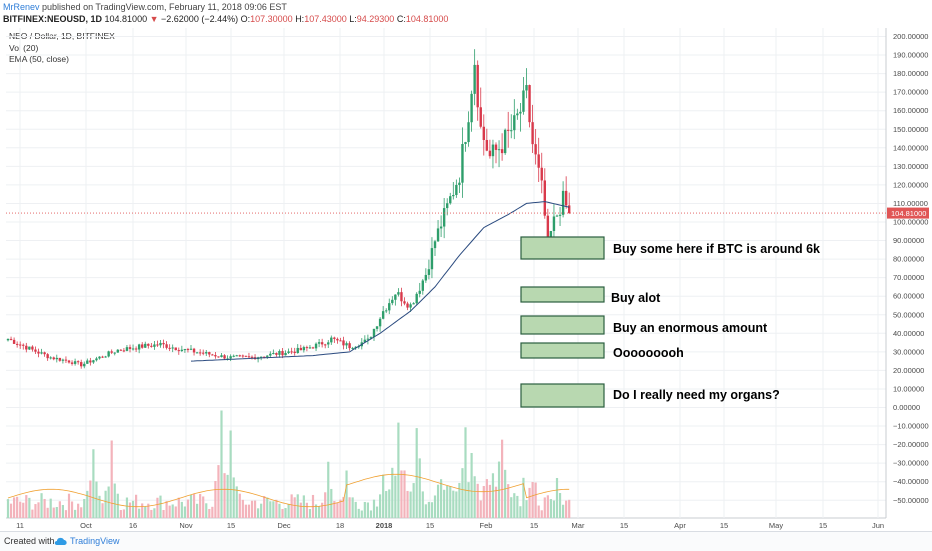 The width and height of the screenshot is (932, 551). Describe the element at coordinates (910, 222) in the screenshot. I see `y-tick-label: 100.00000` at that location.